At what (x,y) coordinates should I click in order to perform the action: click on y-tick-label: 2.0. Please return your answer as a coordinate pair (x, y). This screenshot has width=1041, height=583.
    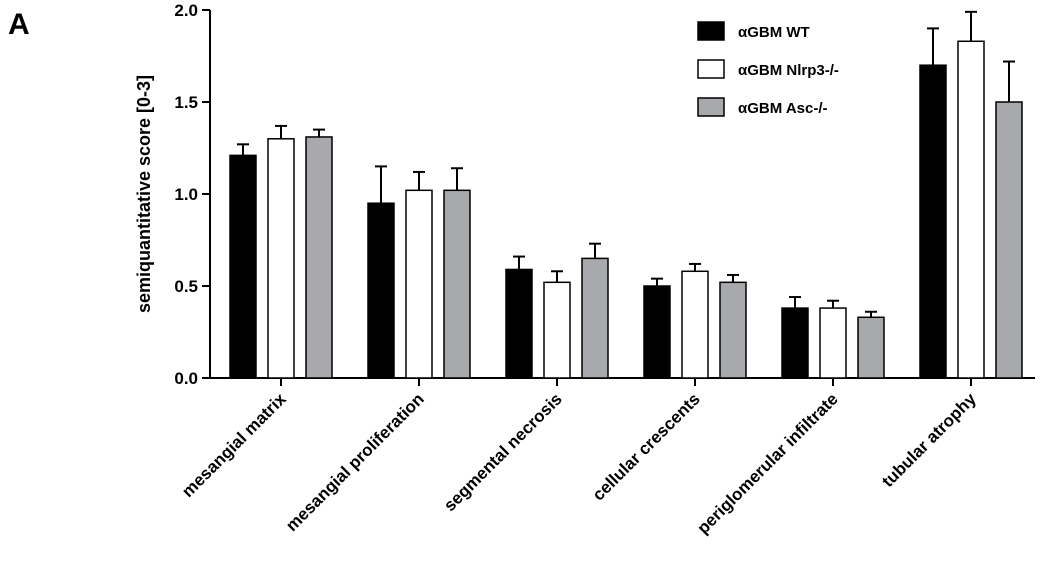
    Looking at the image, I should click on (186, 10).